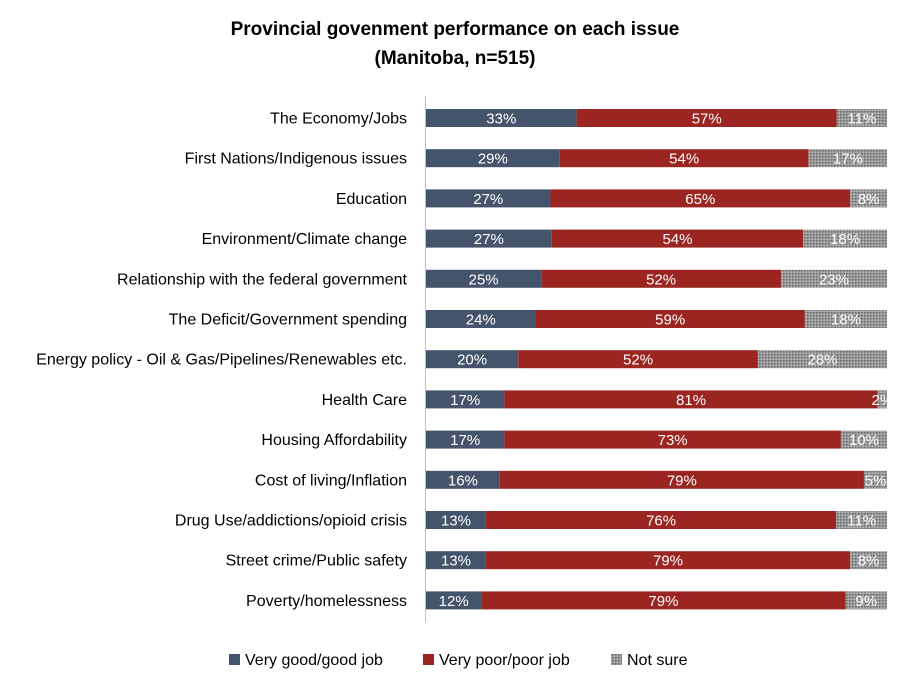 This screenshot has height=691, width=910. I want to click on category-label: Education, so click(371, 199).